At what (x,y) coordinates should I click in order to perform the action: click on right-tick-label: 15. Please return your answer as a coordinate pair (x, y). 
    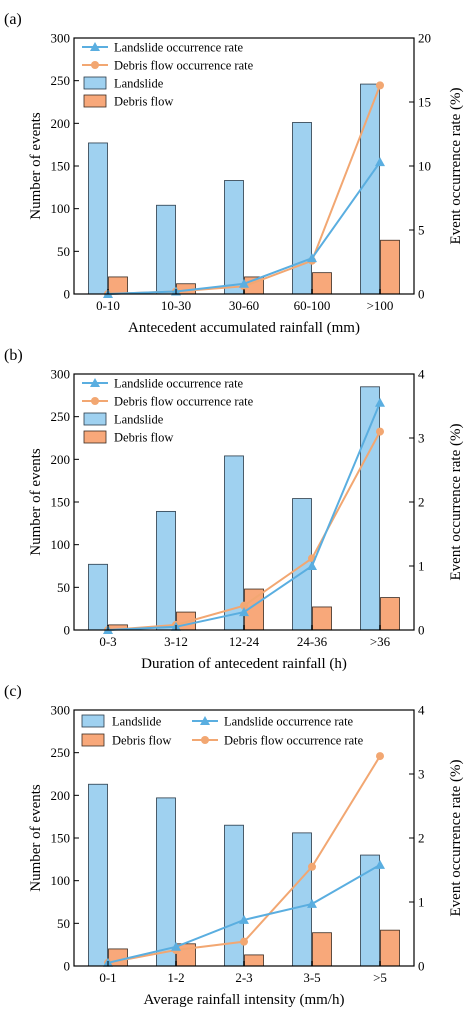
    Looking at the image, I should click on (424, 102).